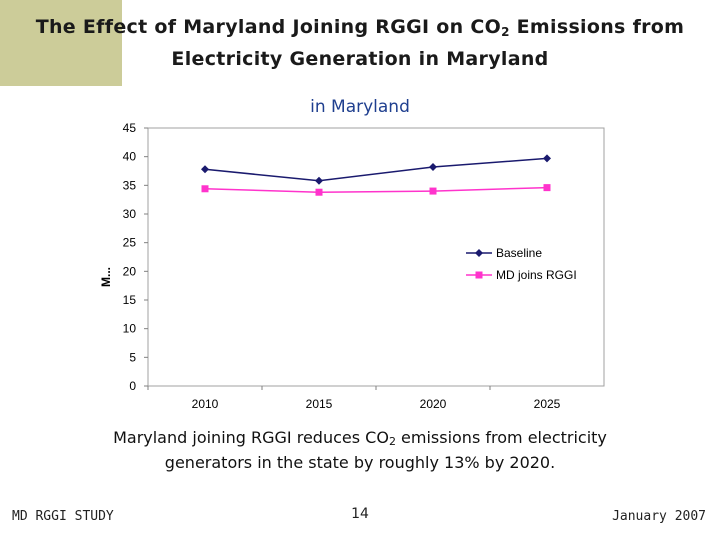 This screenshot has height=540, width=720. I want to click on footer-study-name: MD RGGI STUDY, so click(63, 516).